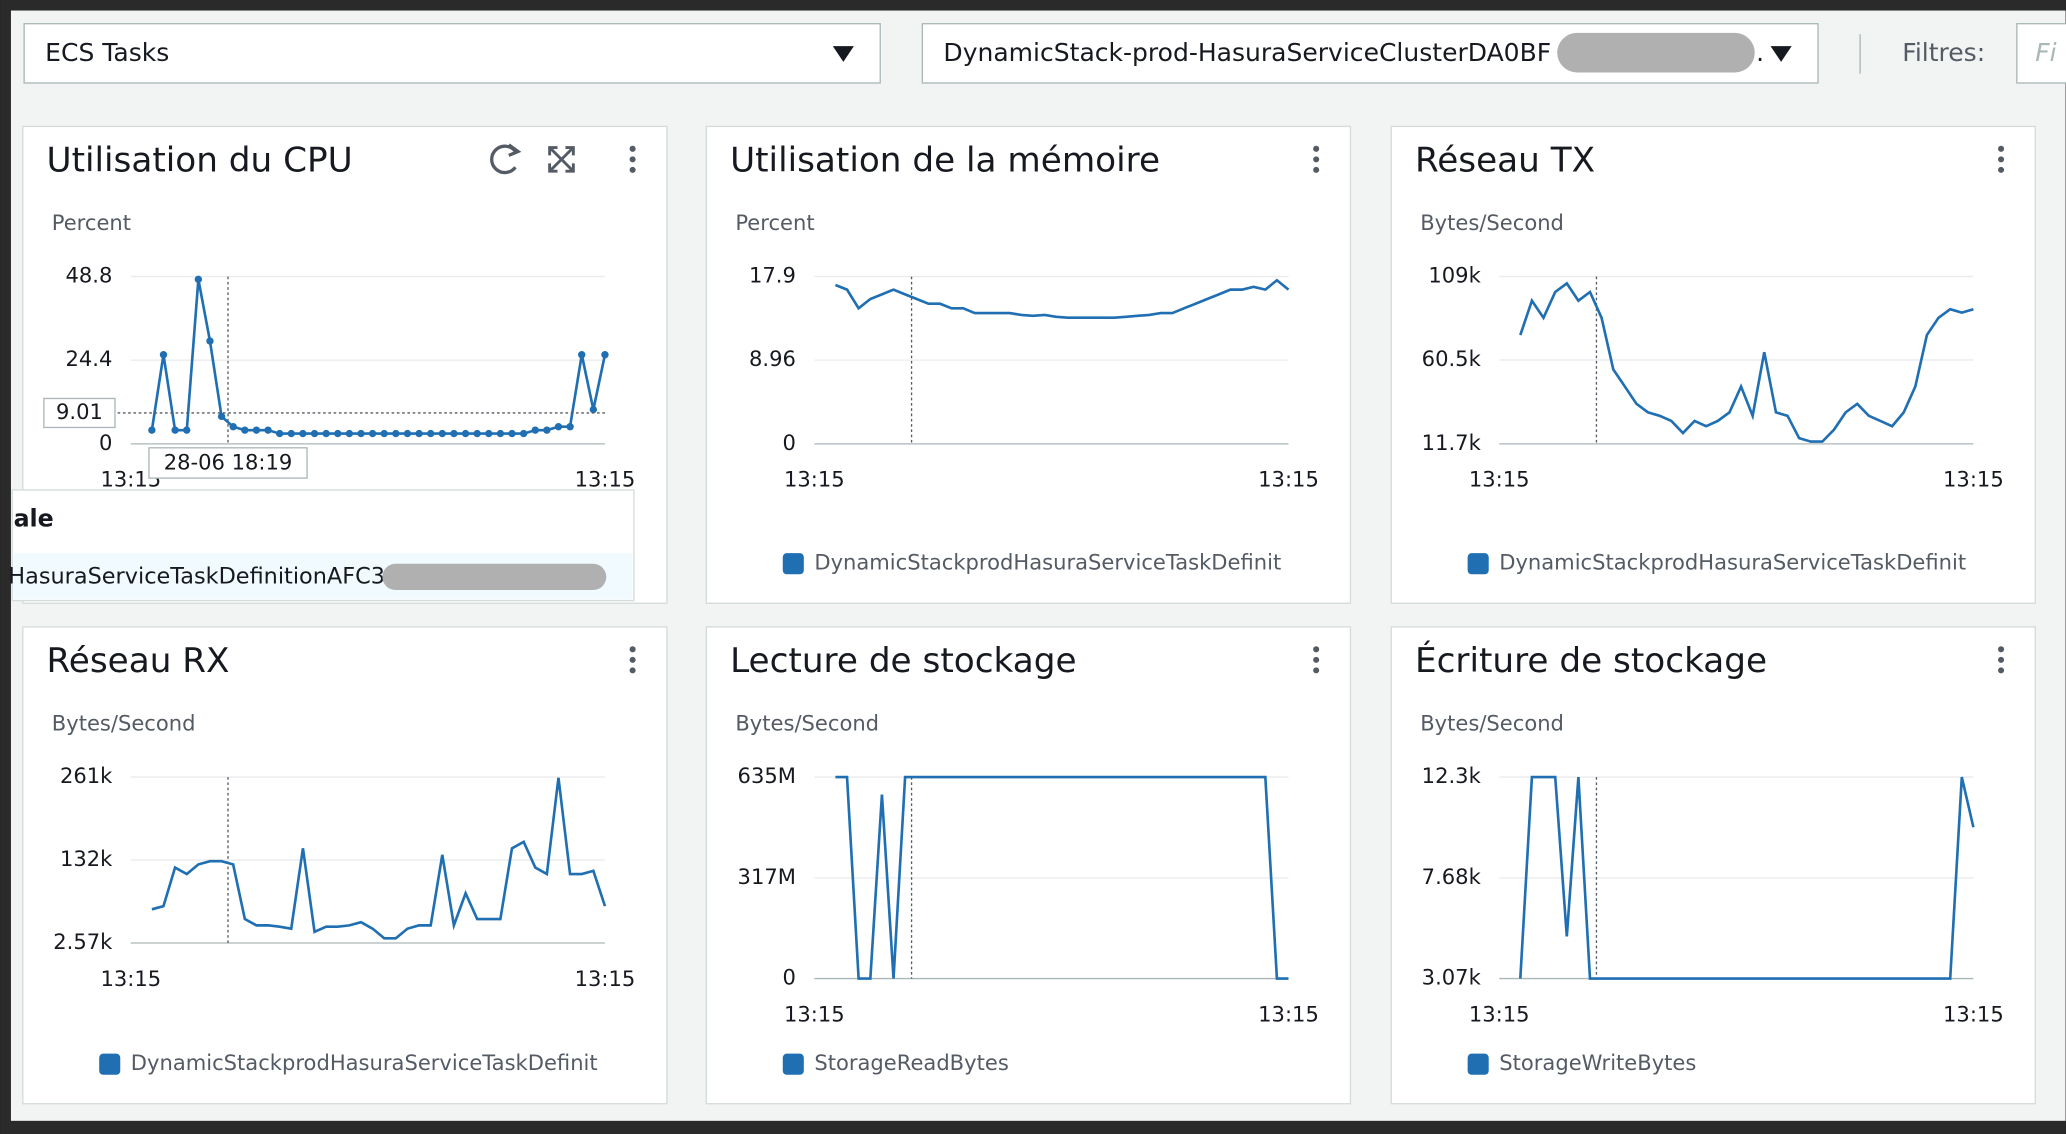 Image resolution: width=2066 pixels, height=1134 pixels. I want to click on widget-title: Utilisation de la mémoire, so click(945, 160).